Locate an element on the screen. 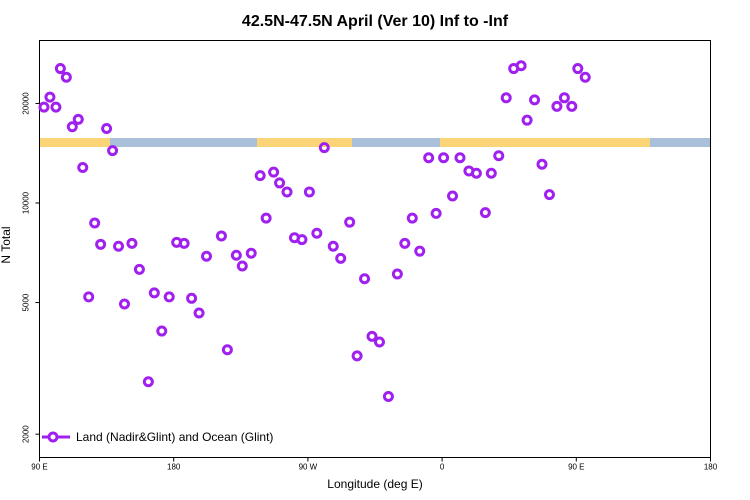  y-tick-label: 5000 is located at coordinates (26, 302).